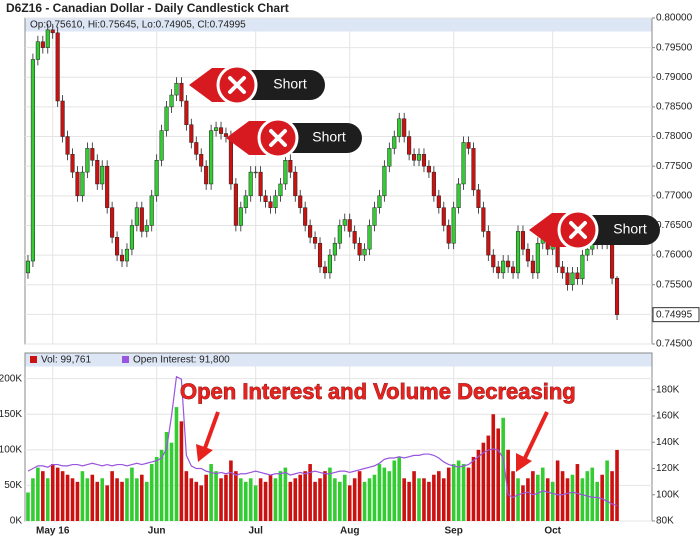 This screenshot has height=541, width=700. Describe the element at coordinates (552, 531) in the screenshot. I see `x-tick-label: Oct` at that location.